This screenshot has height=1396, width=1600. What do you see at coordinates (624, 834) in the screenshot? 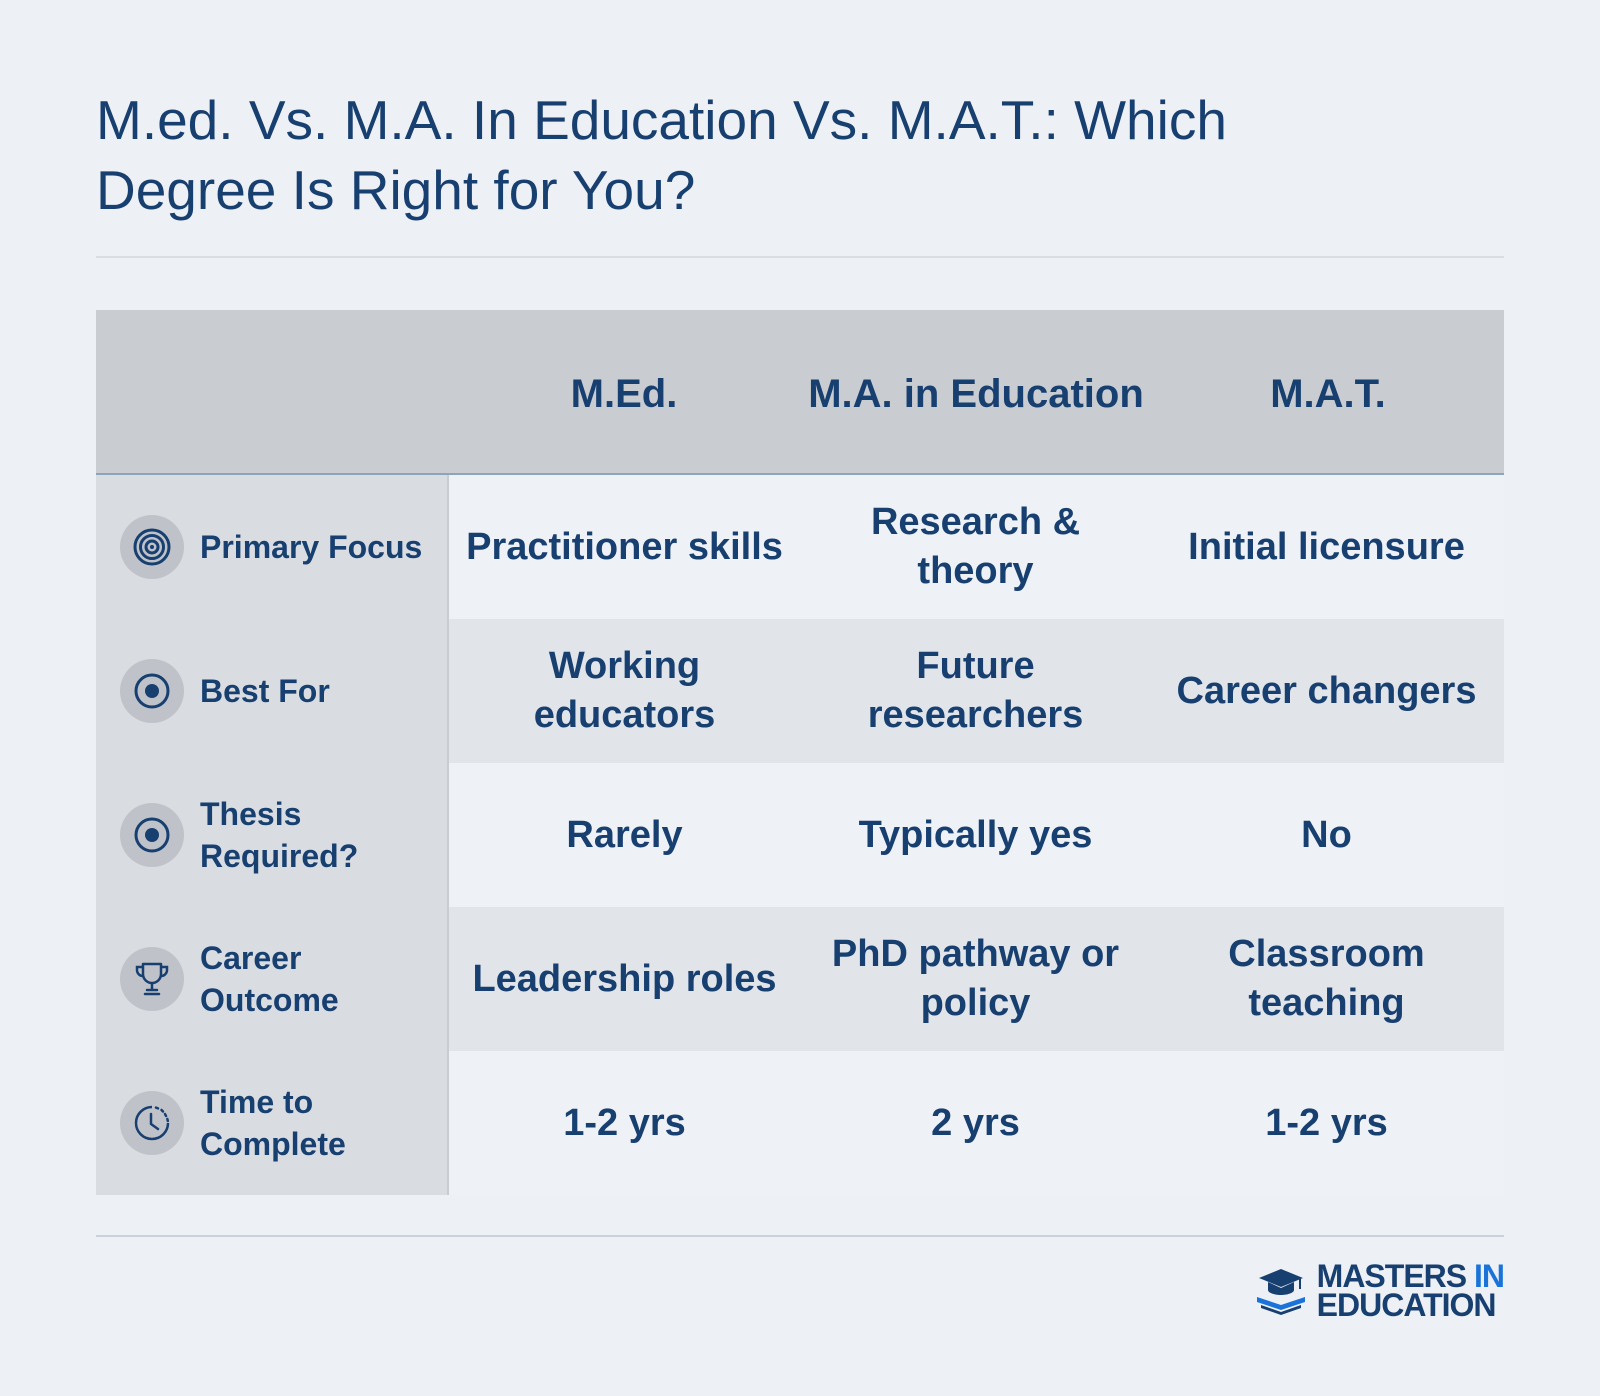
I see `table-cell: Rarely` at bounding box center [624, 834].